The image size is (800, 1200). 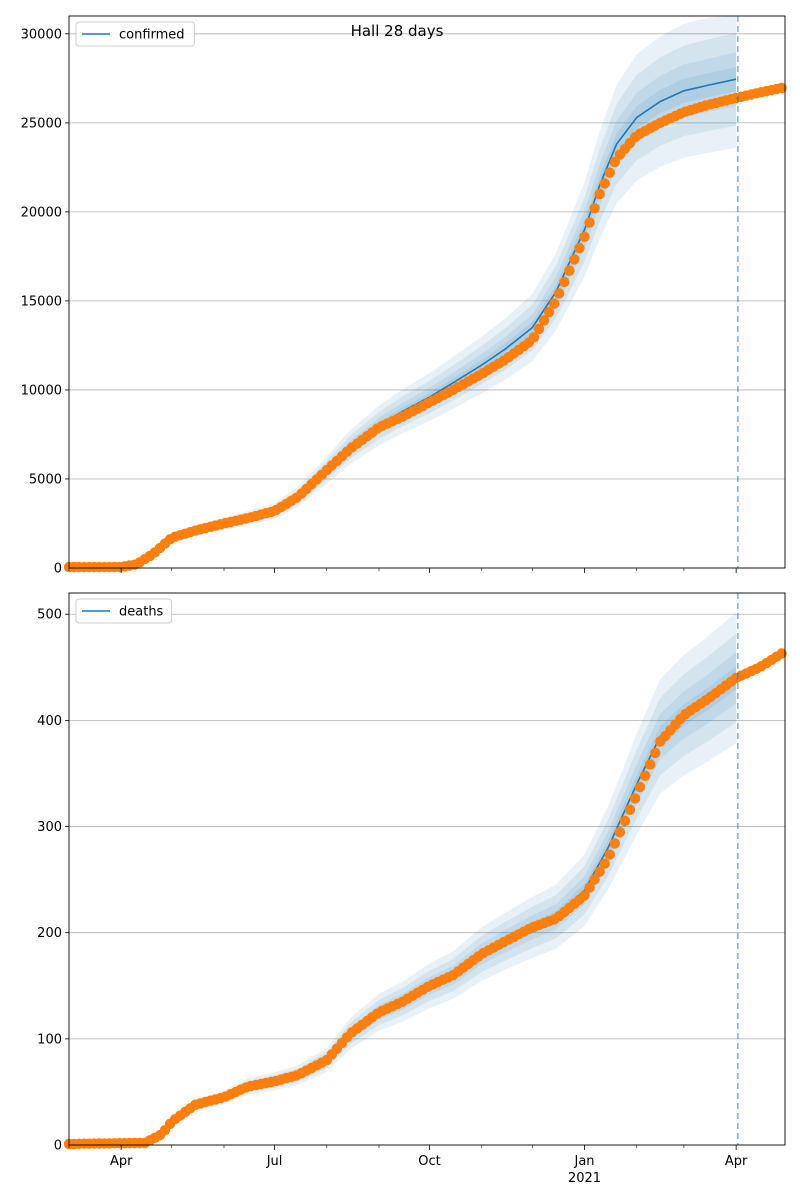 I want to click on y-tick-label: 500, so click(x=49, y=615).